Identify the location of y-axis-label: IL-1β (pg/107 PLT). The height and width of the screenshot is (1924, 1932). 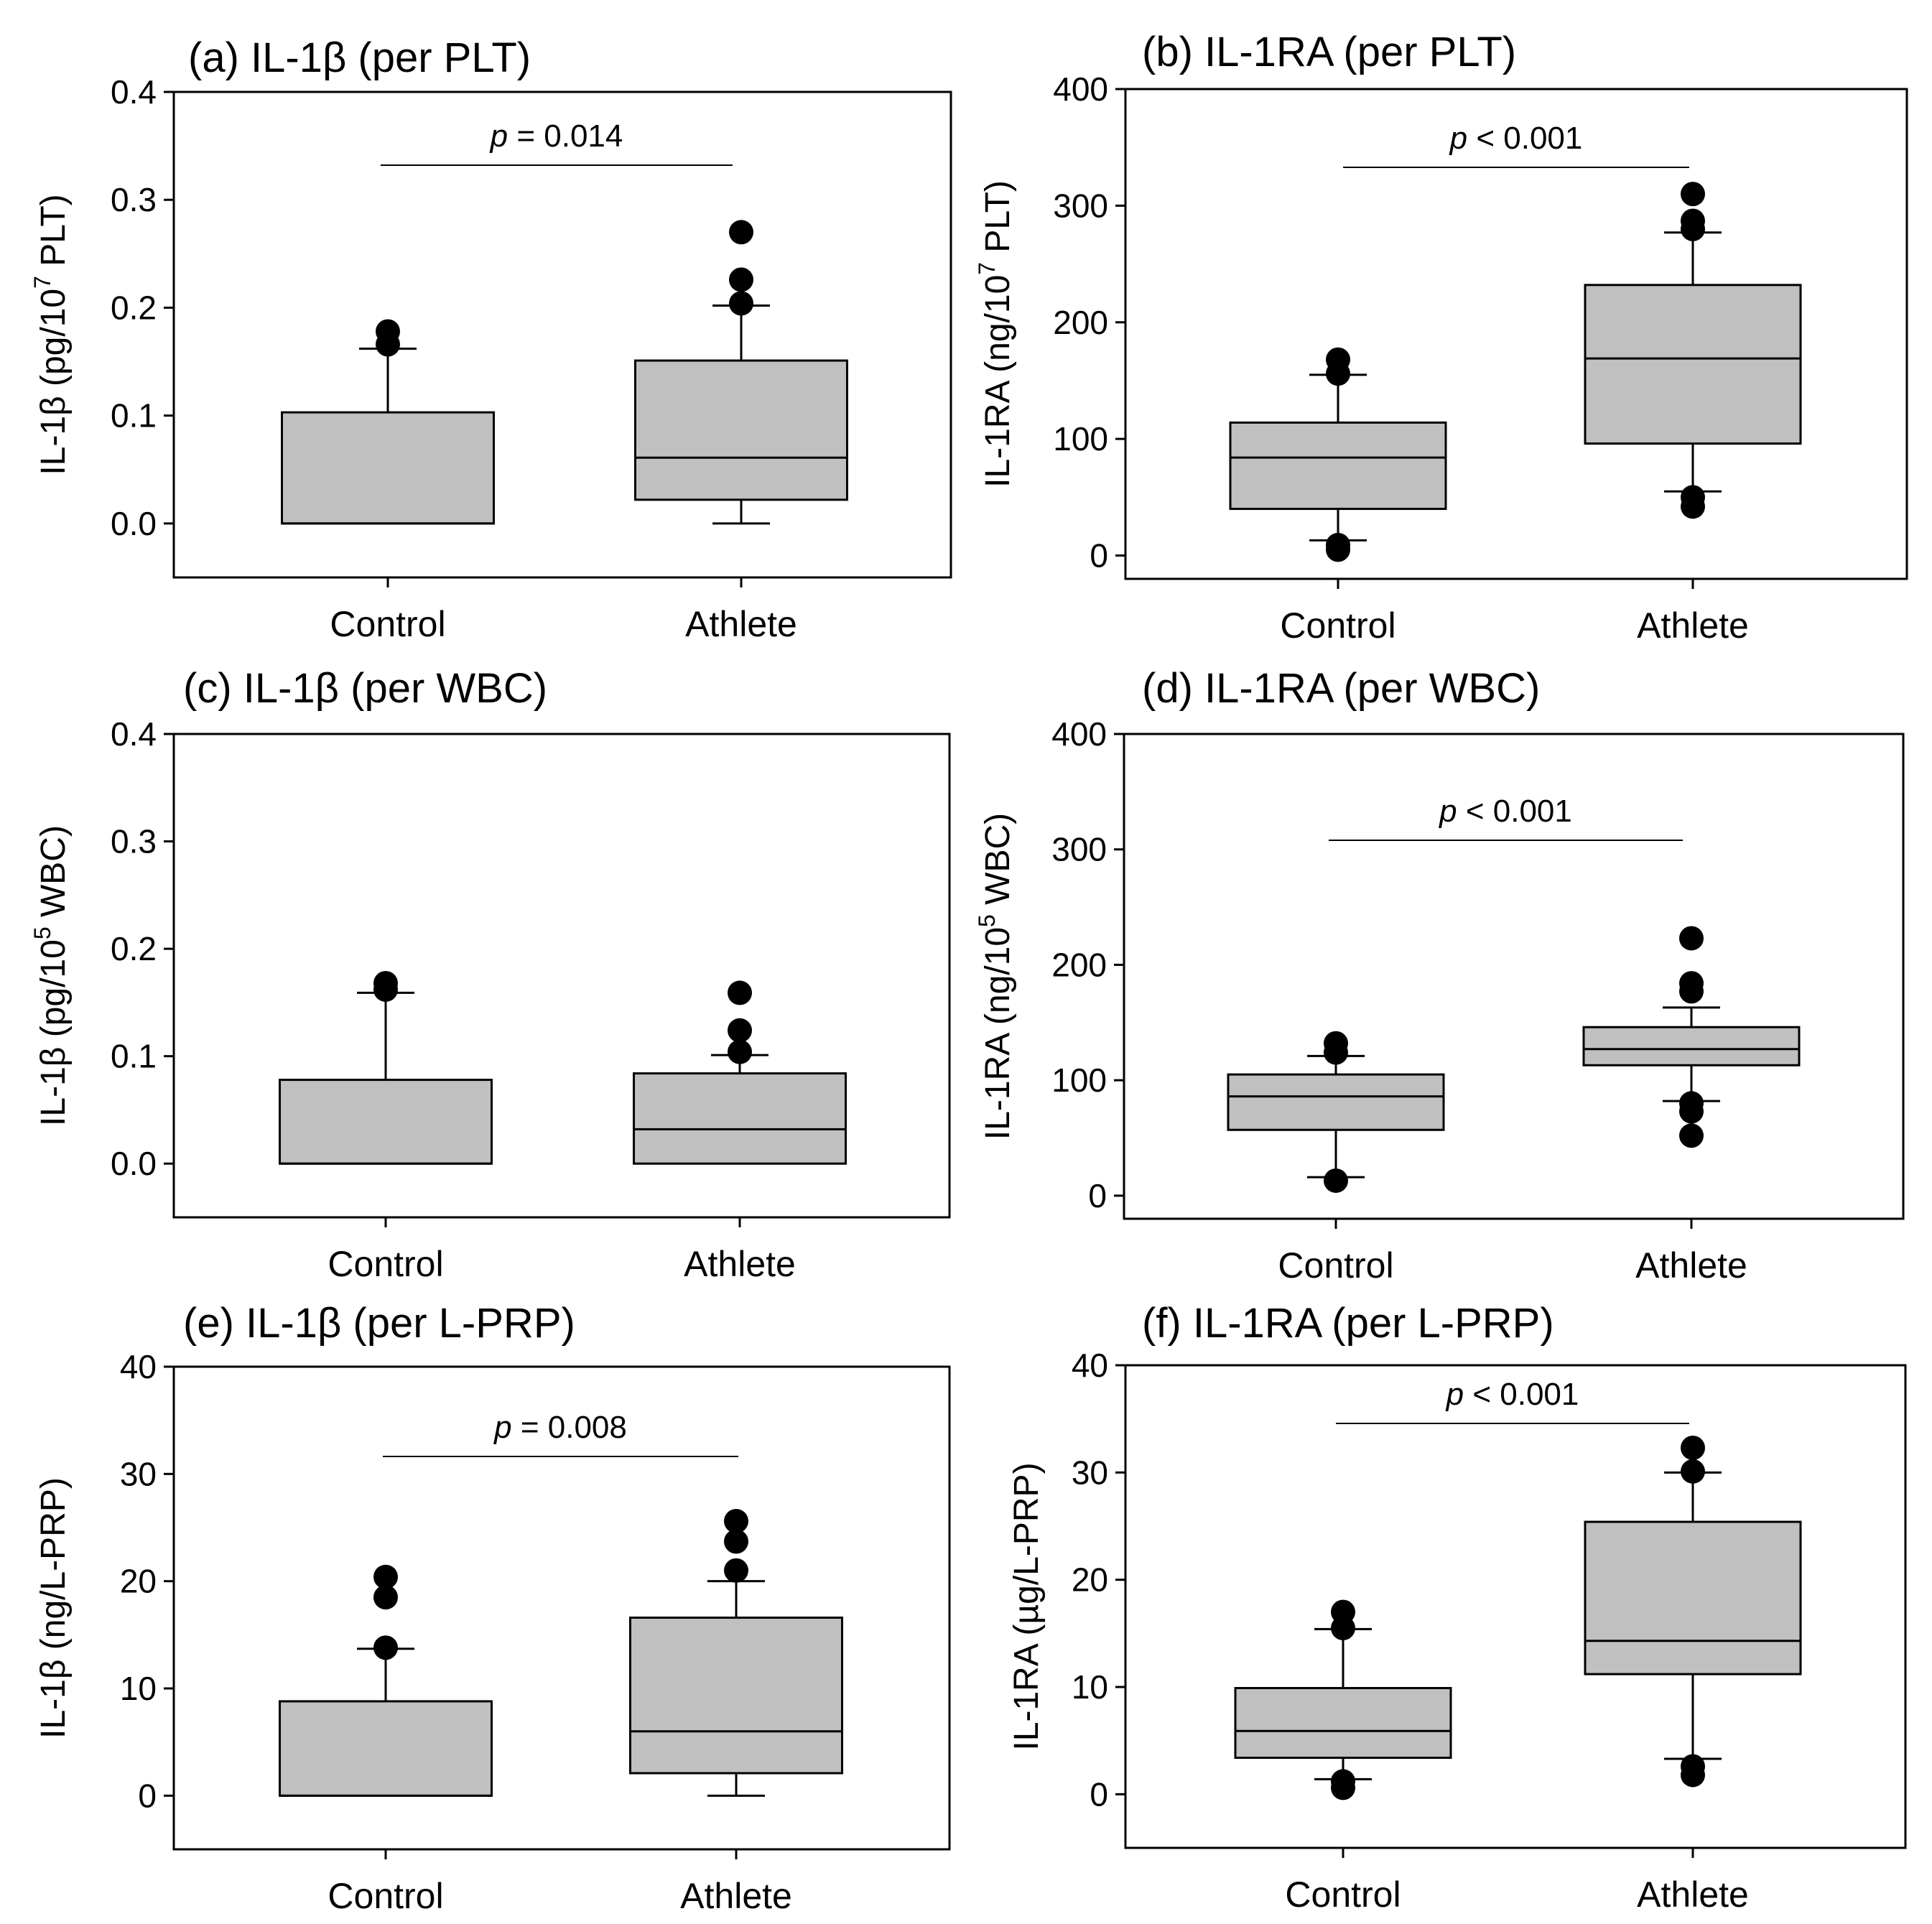
(51, 334).